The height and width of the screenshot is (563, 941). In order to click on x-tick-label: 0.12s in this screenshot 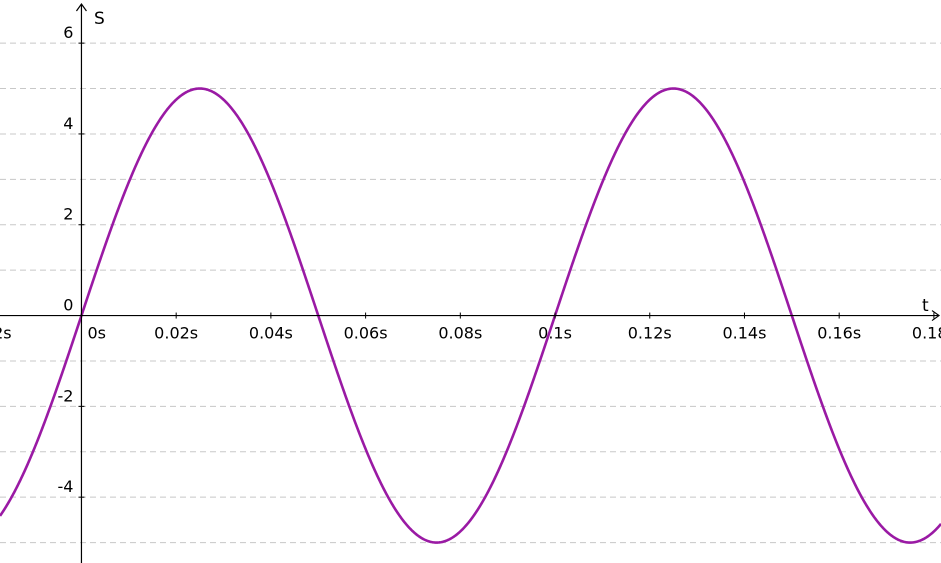, I will do `click(650, 333)`.